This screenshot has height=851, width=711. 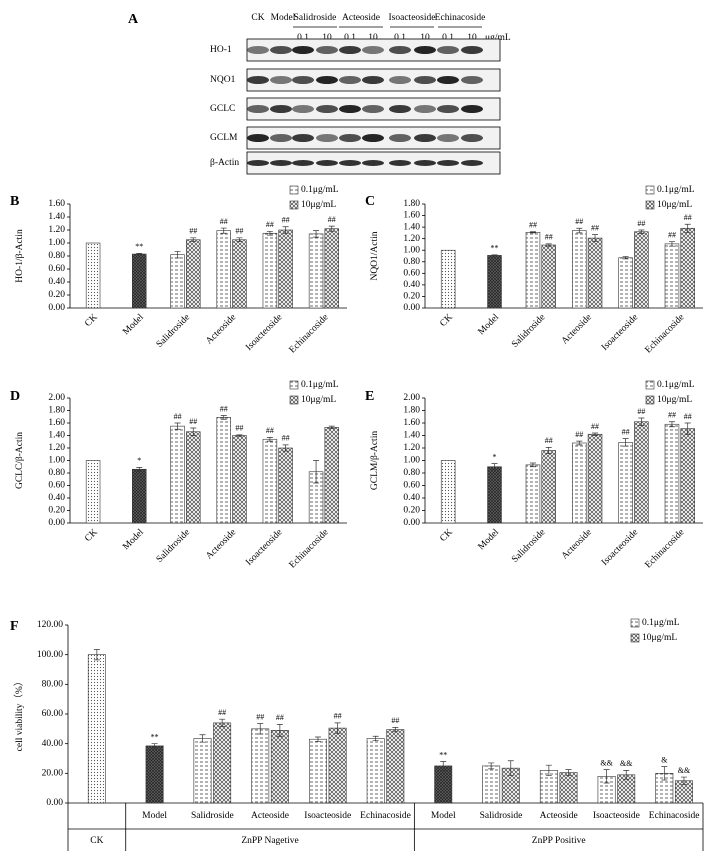 What do you see at coordinates (606, 762) in the screenshot?
I see `significance: &&` at bounding box center [606, 762].